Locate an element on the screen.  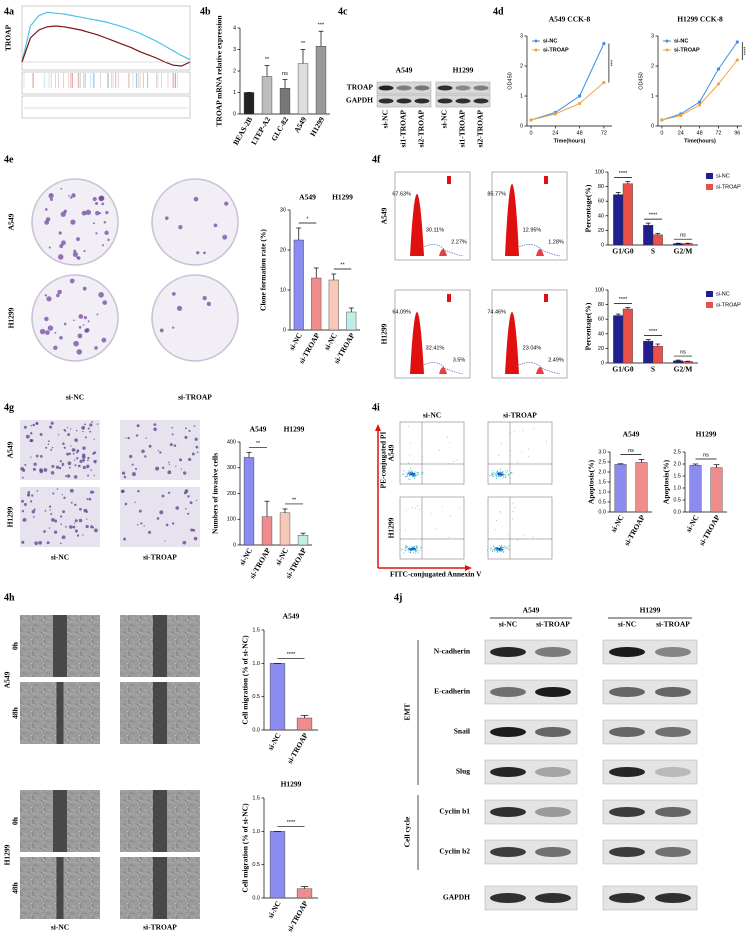
x-tick-label: 72 is located at coordinates (718, 133).